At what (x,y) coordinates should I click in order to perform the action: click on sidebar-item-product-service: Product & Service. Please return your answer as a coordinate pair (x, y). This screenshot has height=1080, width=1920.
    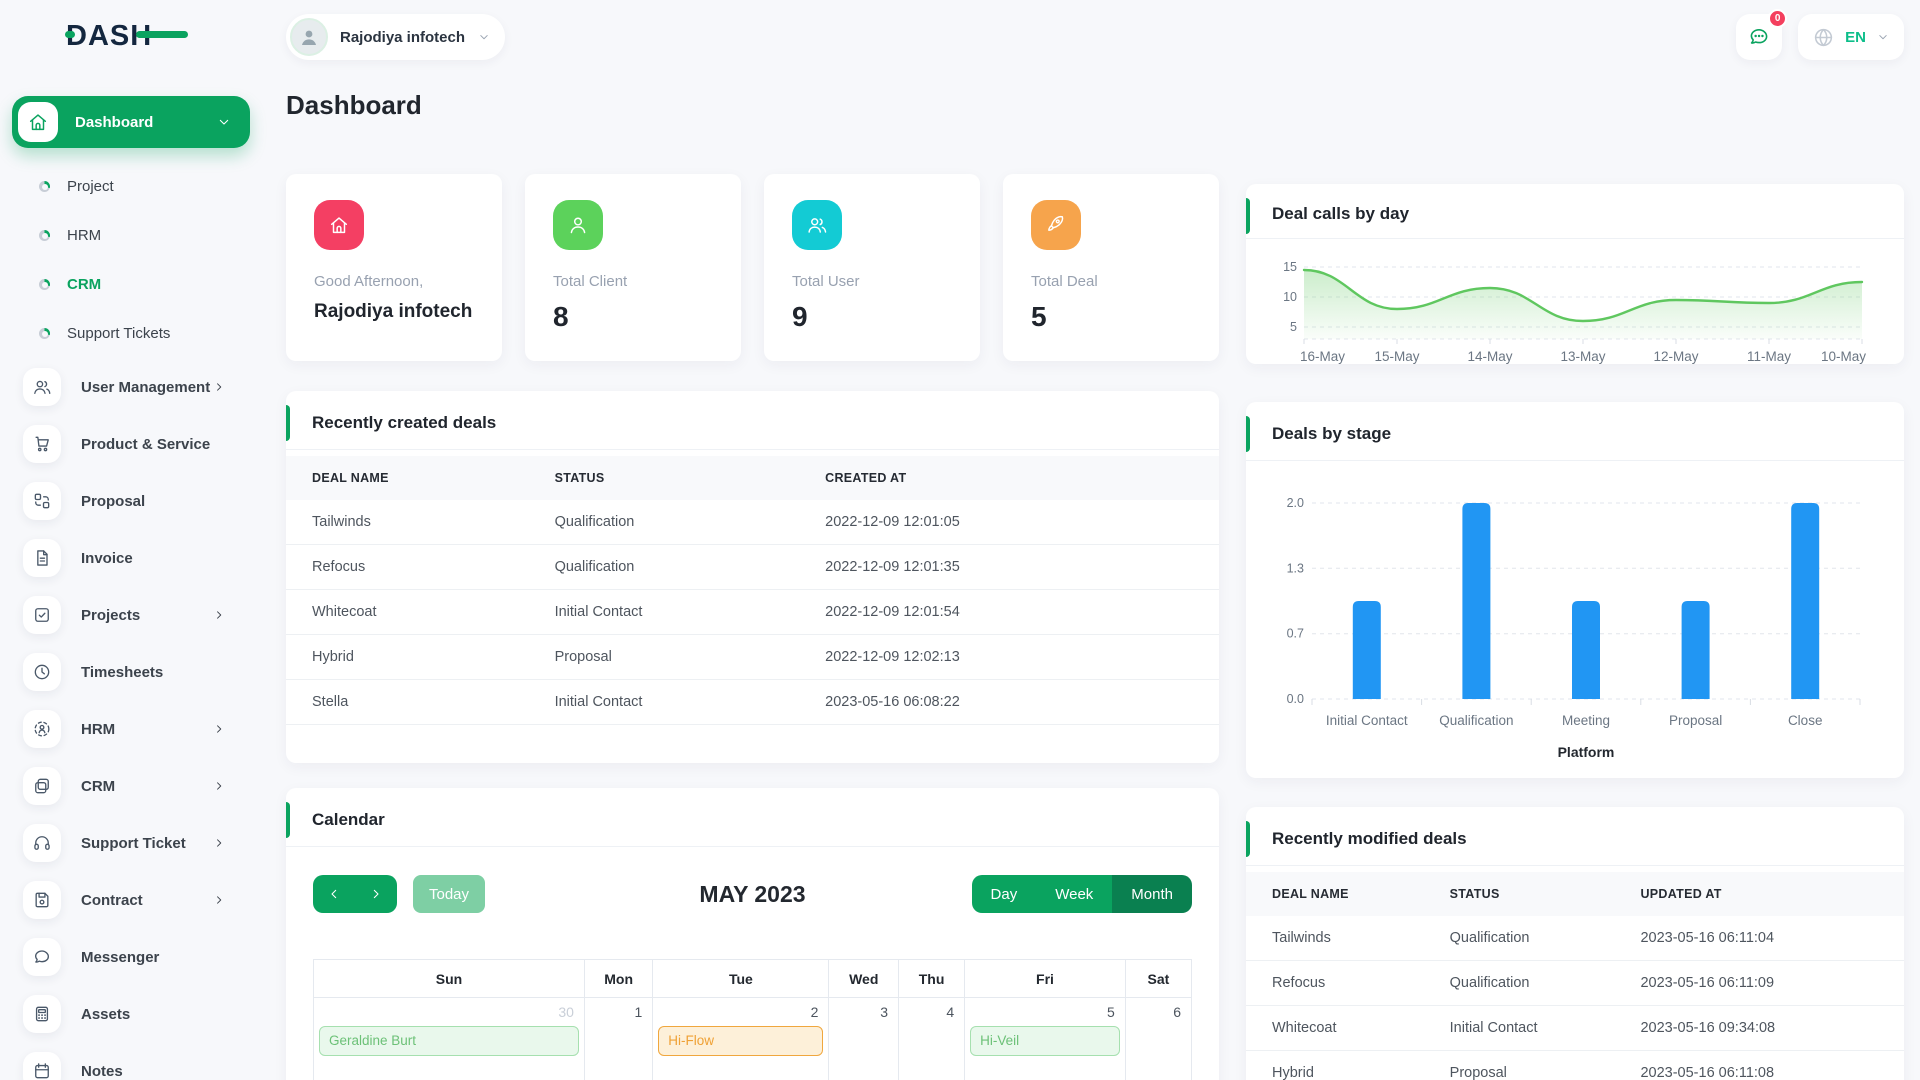
    Looking at the image, I should click on (142, 444).